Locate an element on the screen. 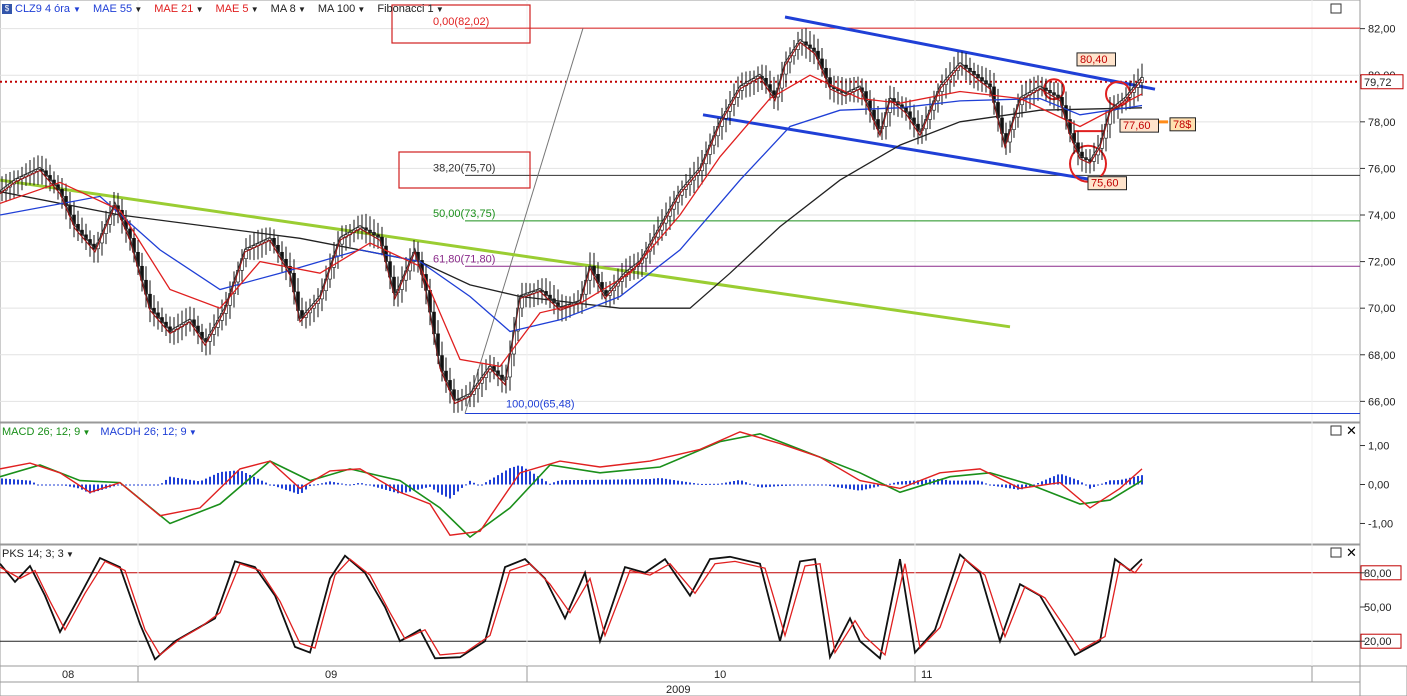  maximize-icon is located at coordinates (1336, 8).